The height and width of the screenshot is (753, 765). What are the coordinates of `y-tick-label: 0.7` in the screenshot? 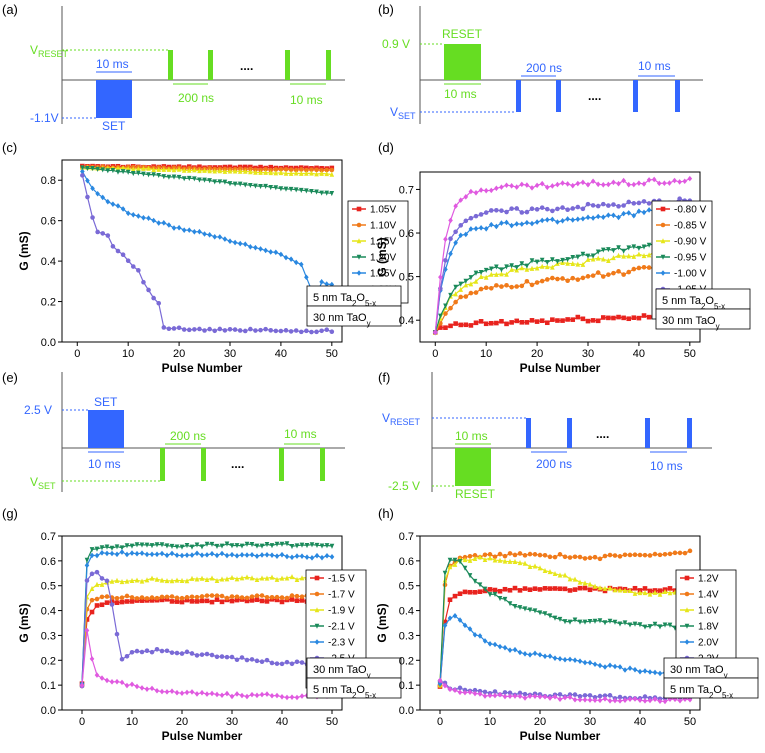 It's located at (48, 537).